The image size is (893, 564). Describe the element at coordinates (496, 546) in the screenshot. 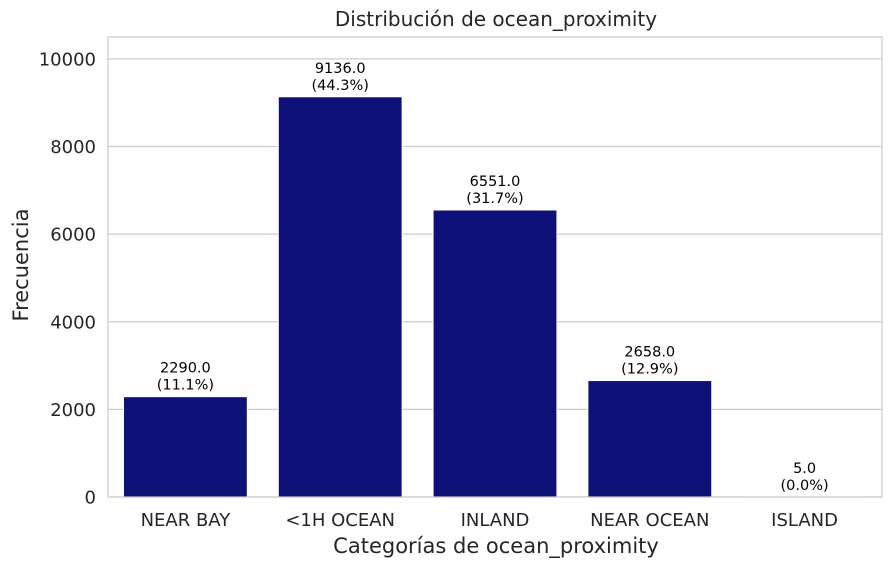

I see `x-axis-label: Categorías de ocean_proximity` at that location.